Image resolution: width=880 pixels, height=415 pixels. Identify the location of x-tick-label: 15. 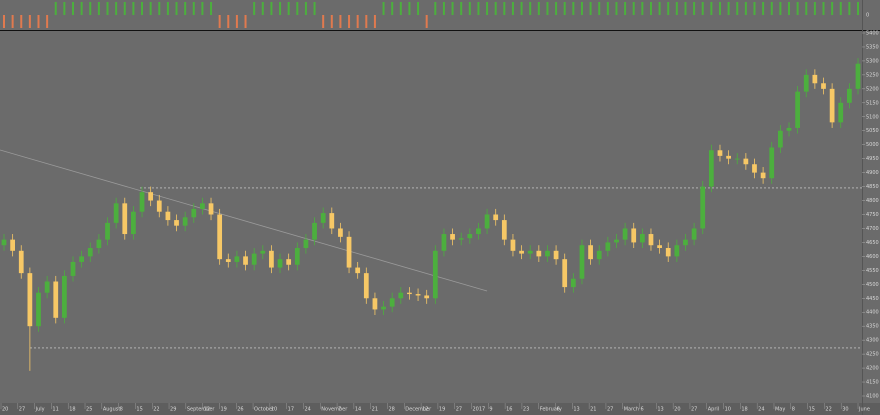
(139, 410).